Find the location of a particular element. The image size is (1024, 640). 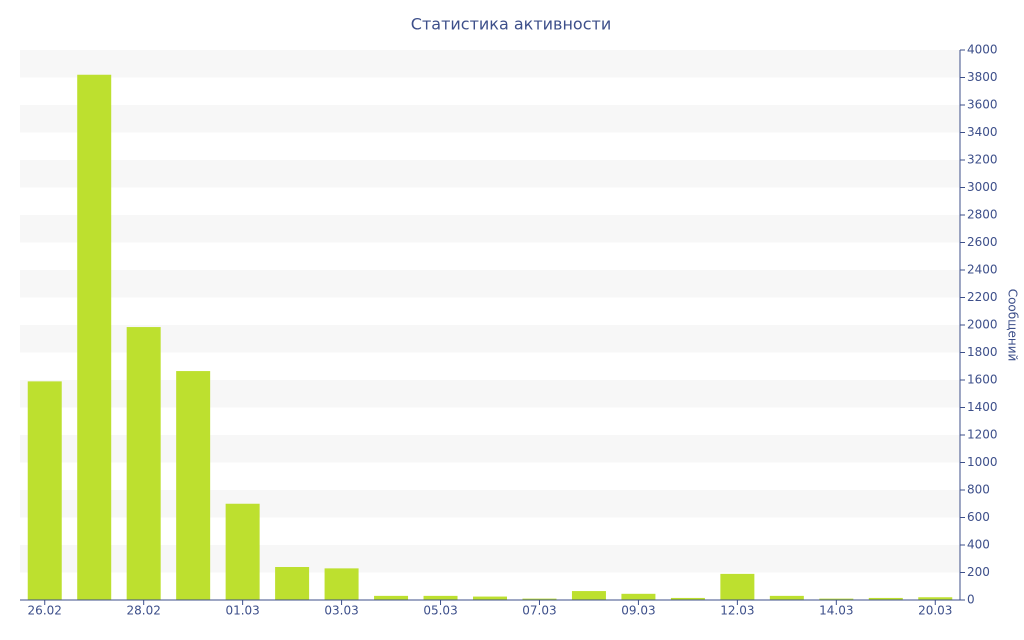

y-tick-label: 600 is located at coordinates (978, 517).